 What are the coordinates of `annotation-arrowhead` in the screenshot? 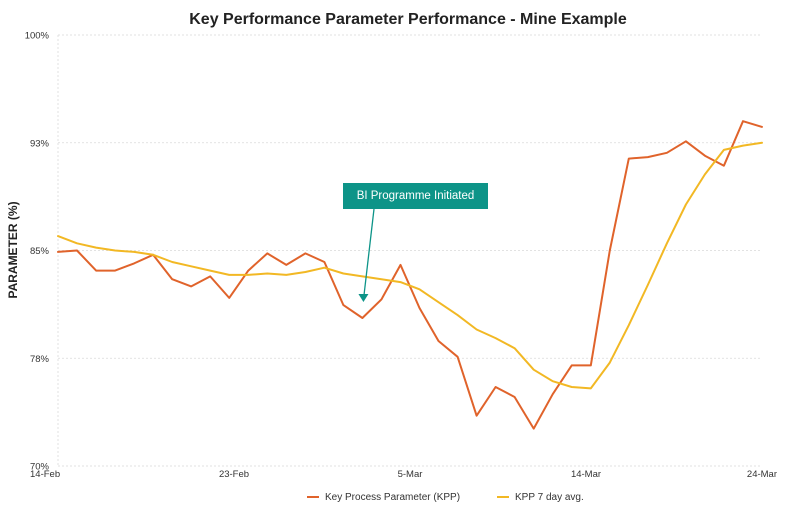 It's located at (363, 298).